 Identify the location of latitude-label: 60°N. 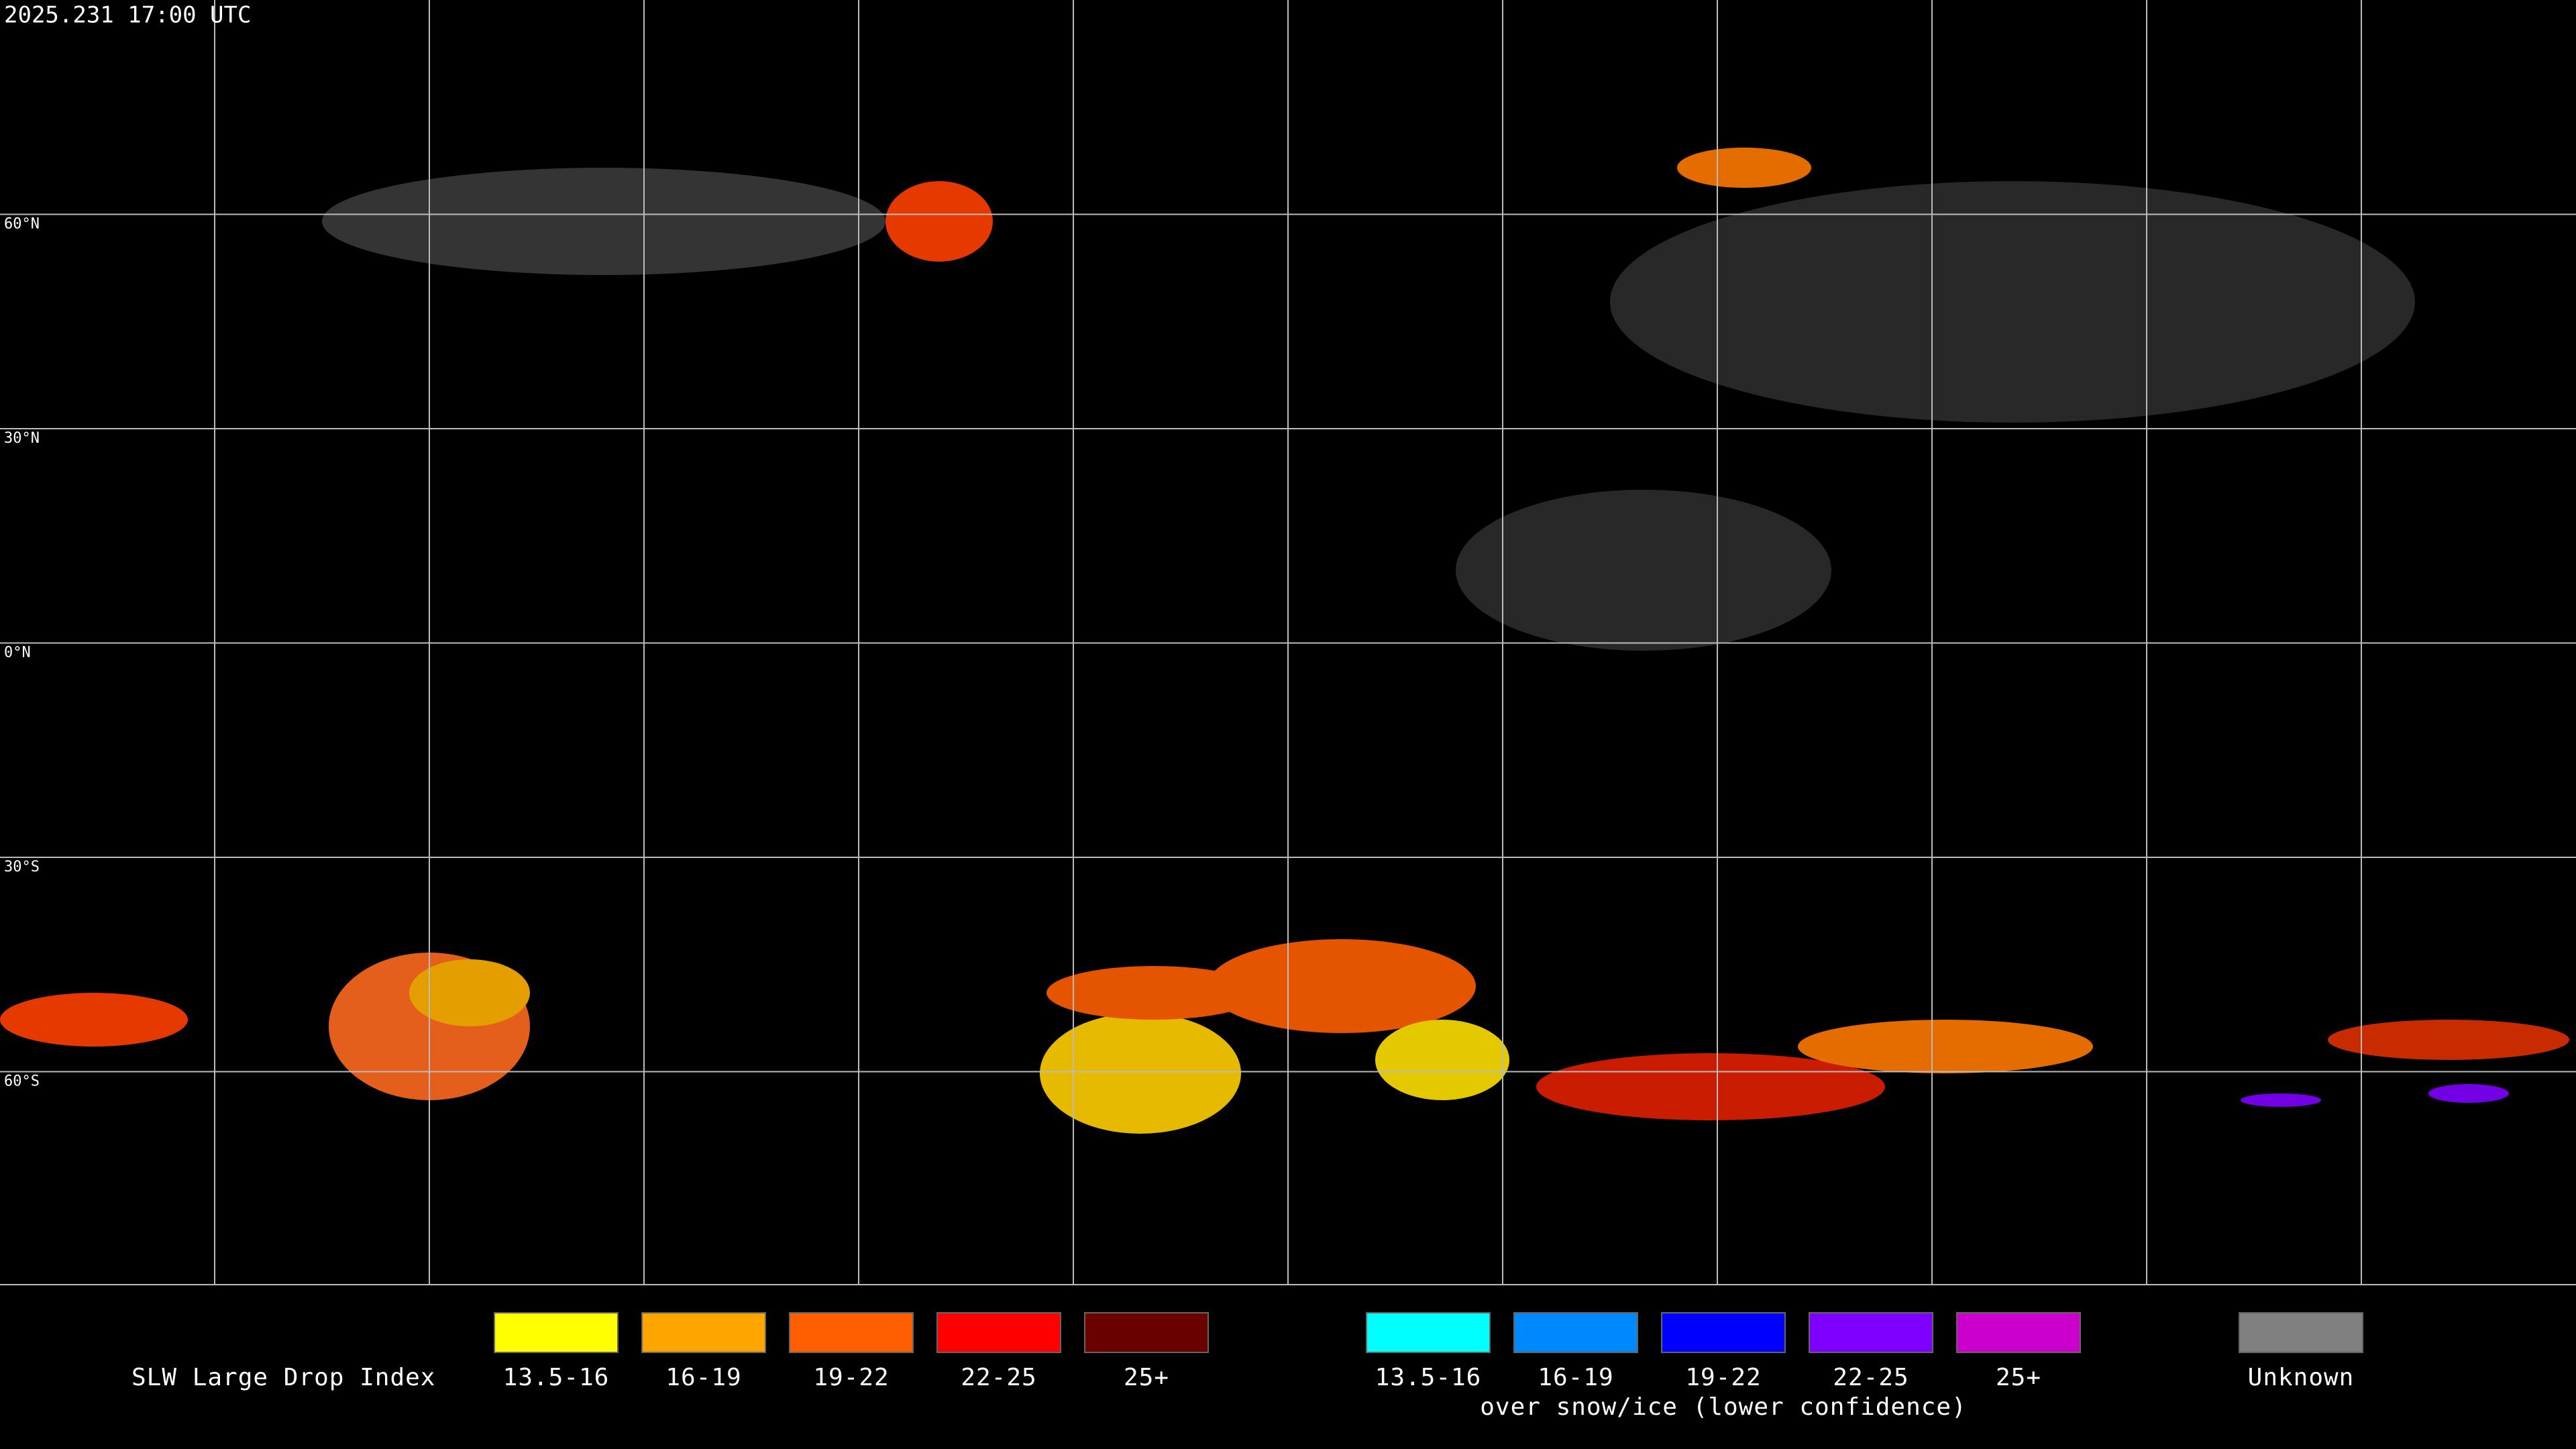
(22, 224).